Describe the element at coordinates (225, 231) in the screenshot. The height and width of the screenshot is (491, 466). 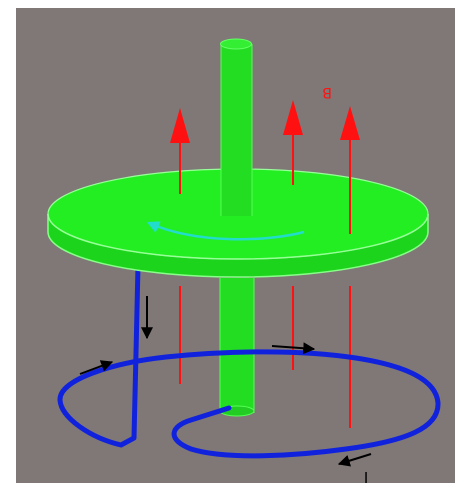
I see `rotation-arrow-icon` at that location.